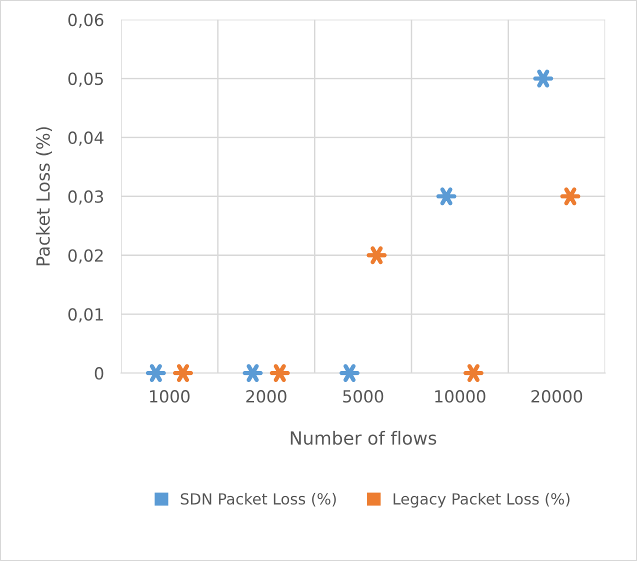 Image resolution: width=637 pixels, height=561 pixels. I want to click on x-tick-label: 10000, so click(460, 396).